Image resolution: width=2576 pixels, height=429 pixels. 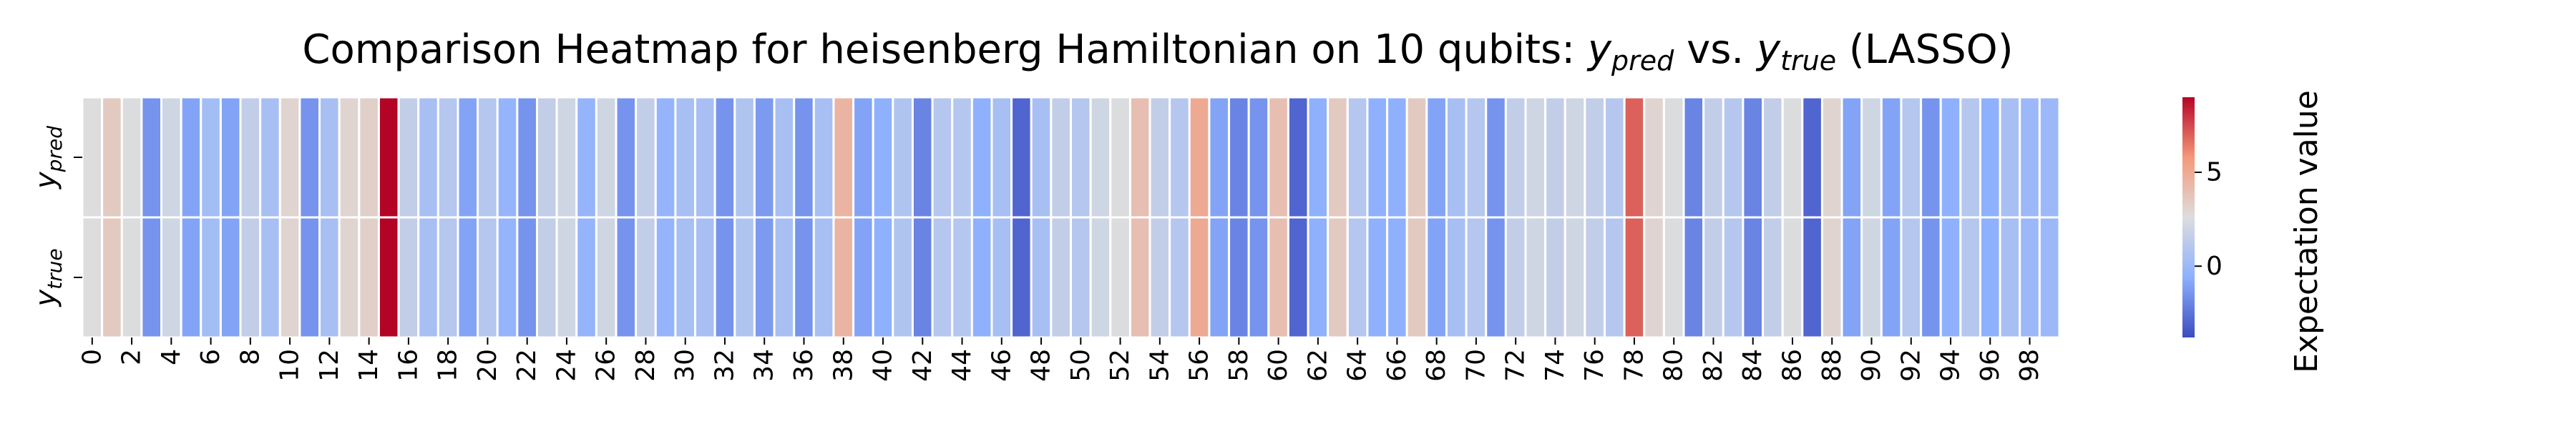 What do you see at coordinates (48, 277) in the screenshot?
I see `y-tick-label: ytrue` at bounding box center [48, 277].